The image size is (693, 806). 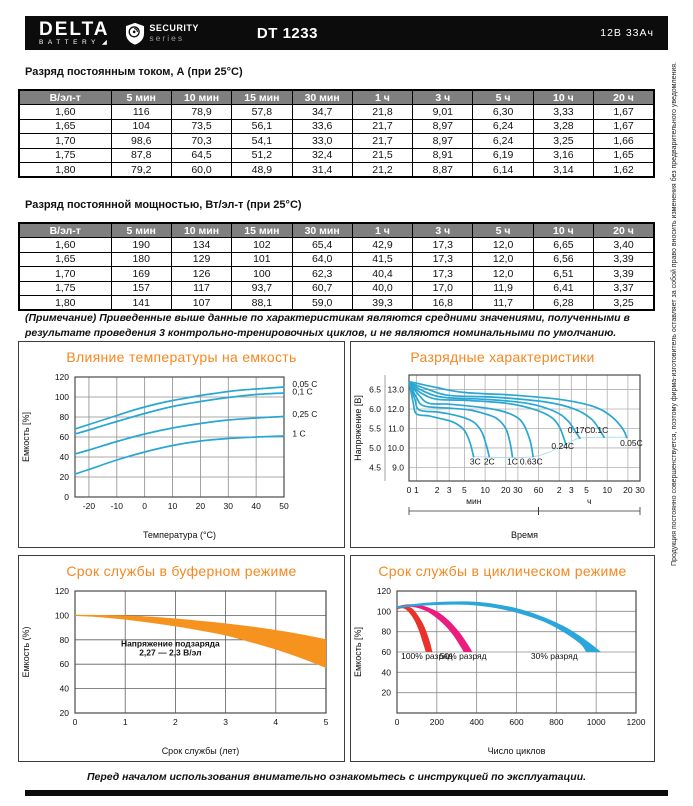 What do you see at coordinates (443, 126) in the screenshot?
I see `table-cell: 8,97` at bounding box center [443, 126].